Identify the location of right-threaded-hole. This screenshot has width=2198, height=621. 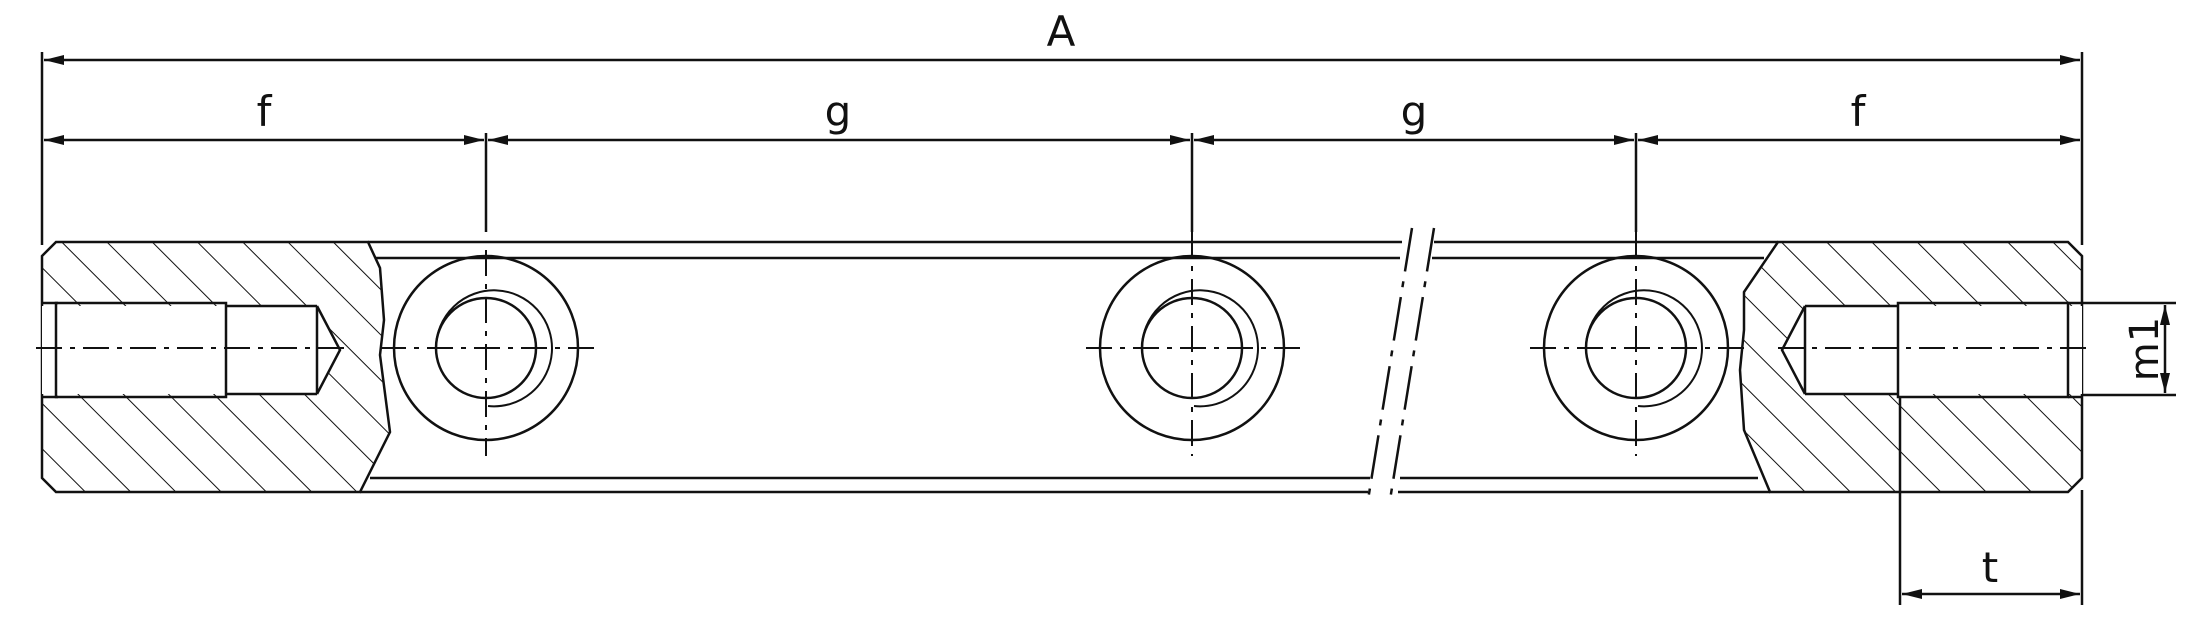
(1932, 350).